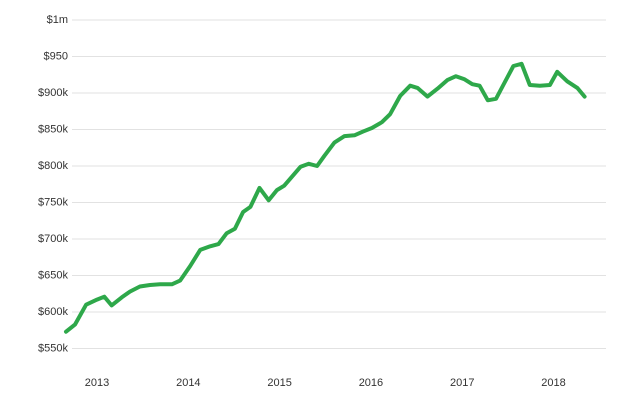 This screenshot has width=618, height=404. What do you see at coordinates (53, 275) in the screenshot?
I see `y-tick-label: $650k` at bounding box center [53, 275].